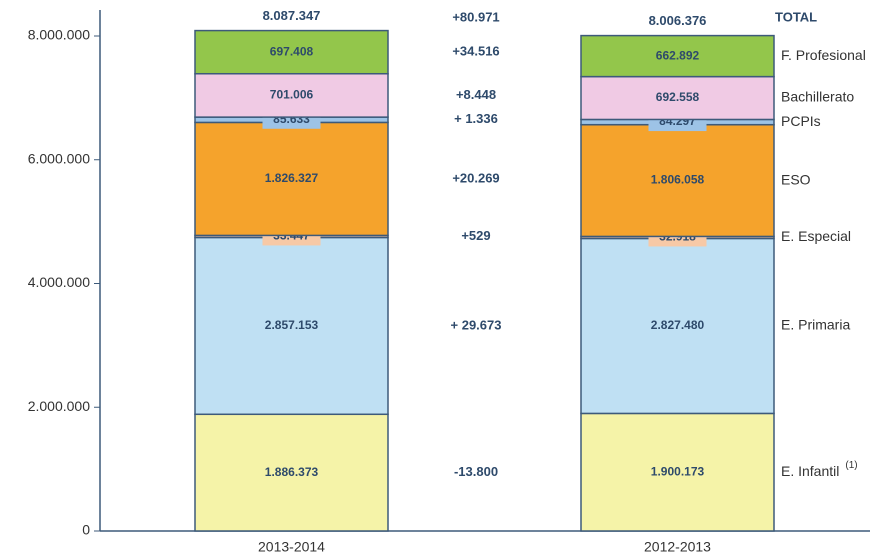 This screenshot has width=884, height=557. Describe the element at coordinates (475, 16) in the screenshot. I see `total-difference: +80.971` at that location.